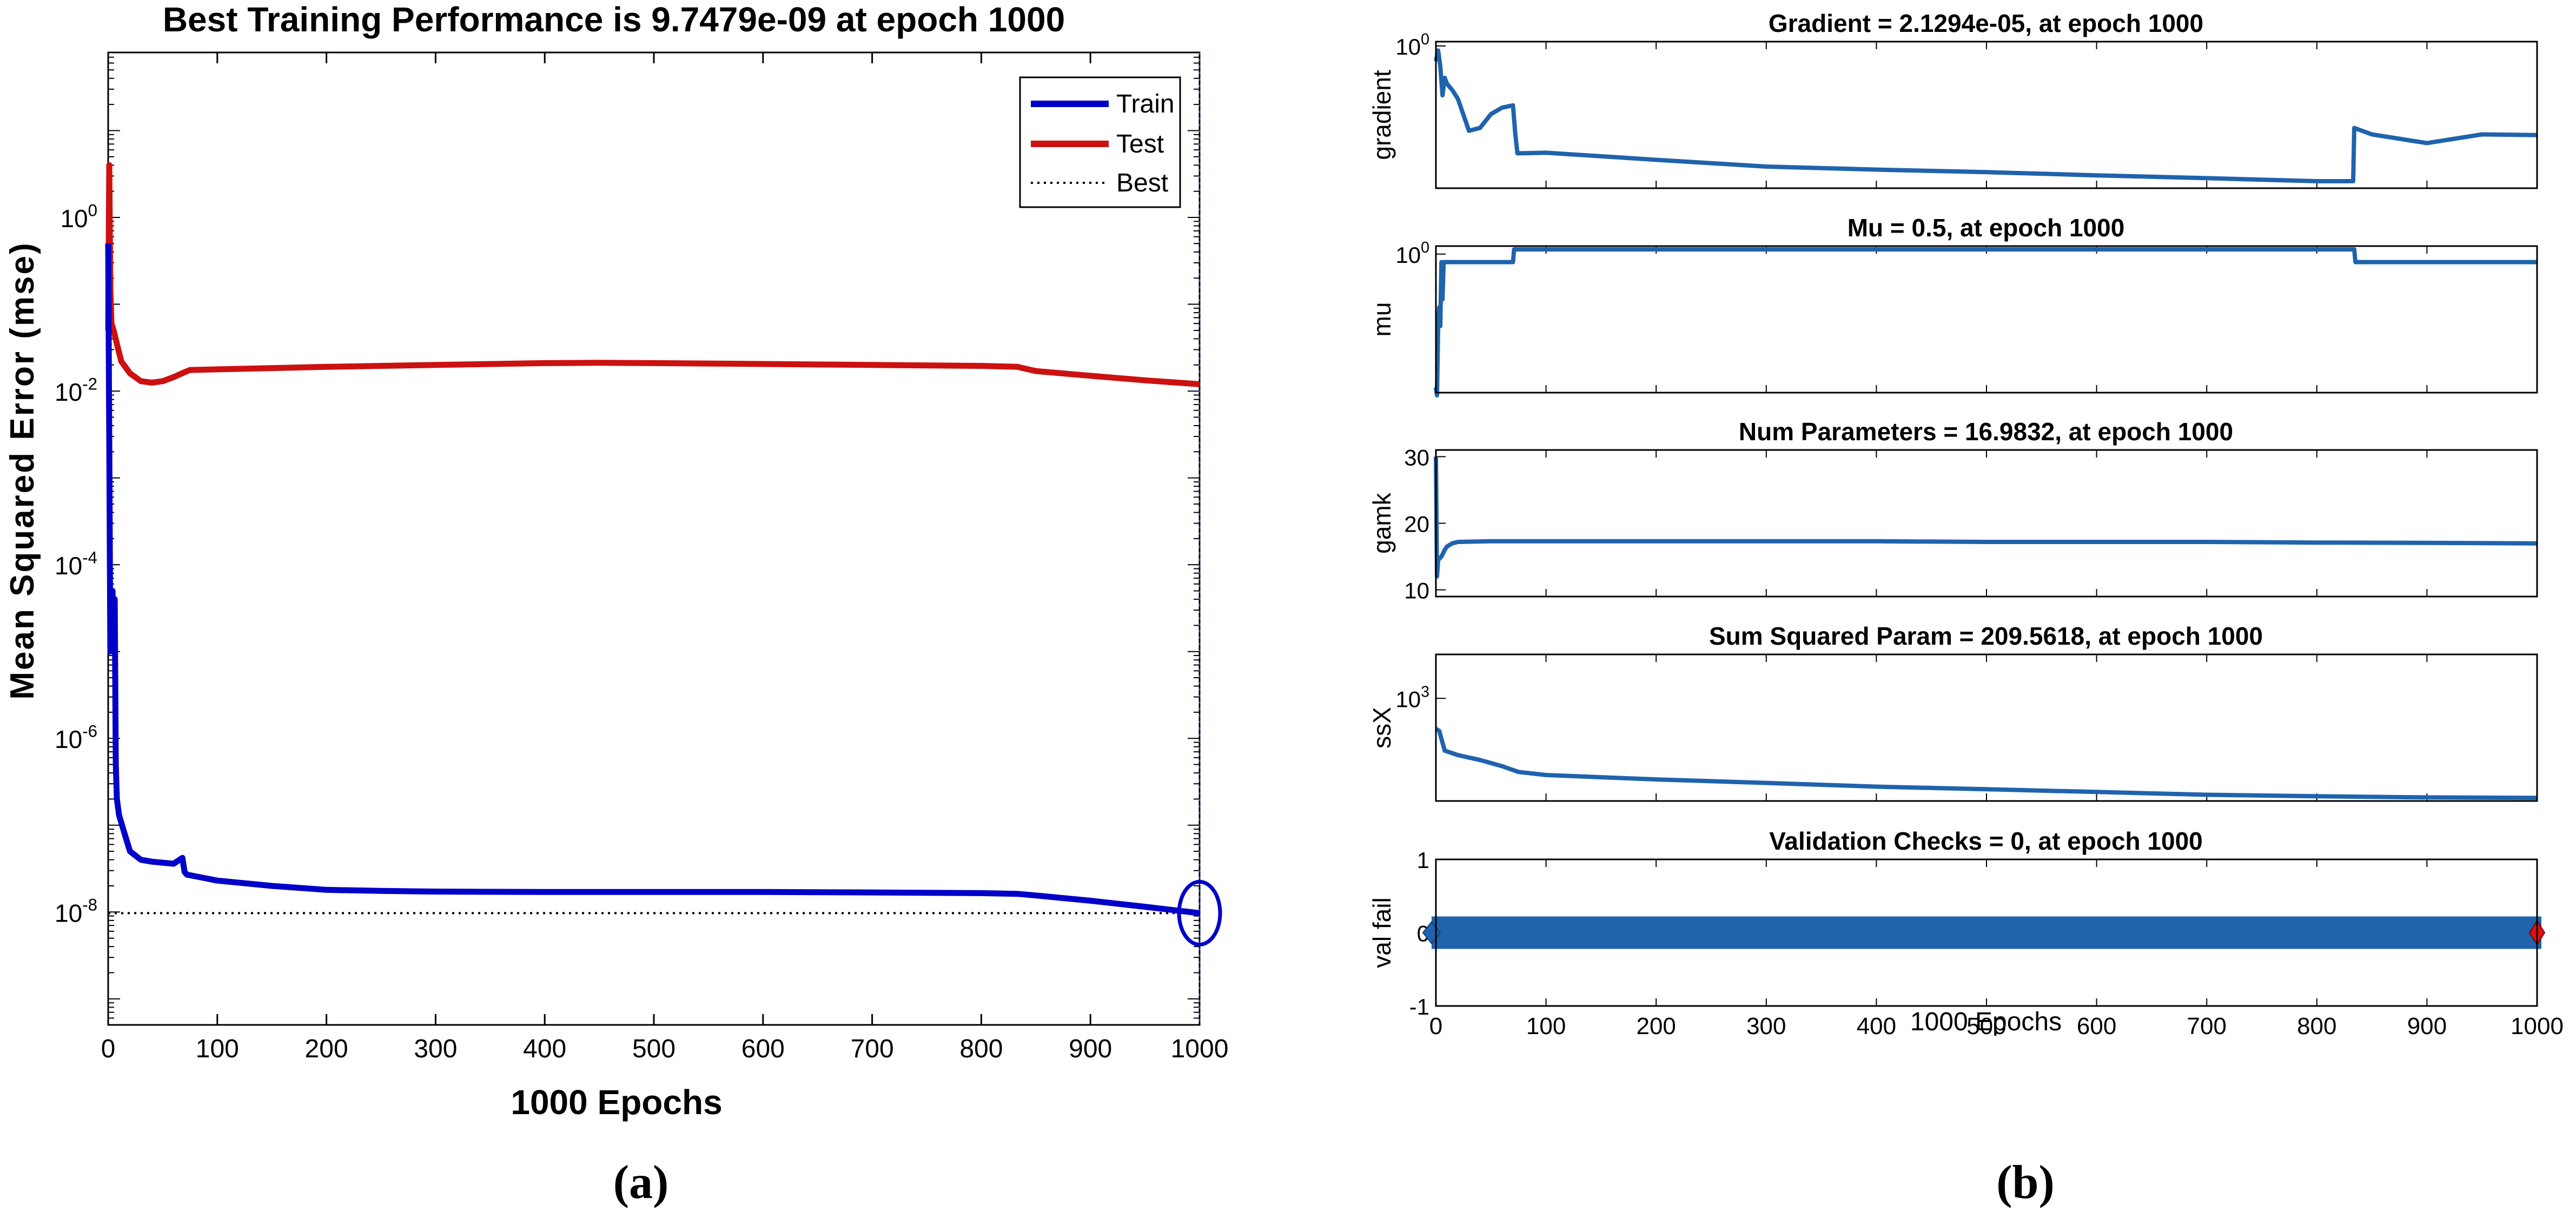  What do you see at coordinates (981, 1049) in the screenshot?
I see `chart-a-xtick-label: 800` at bounding box center [981, 1049].